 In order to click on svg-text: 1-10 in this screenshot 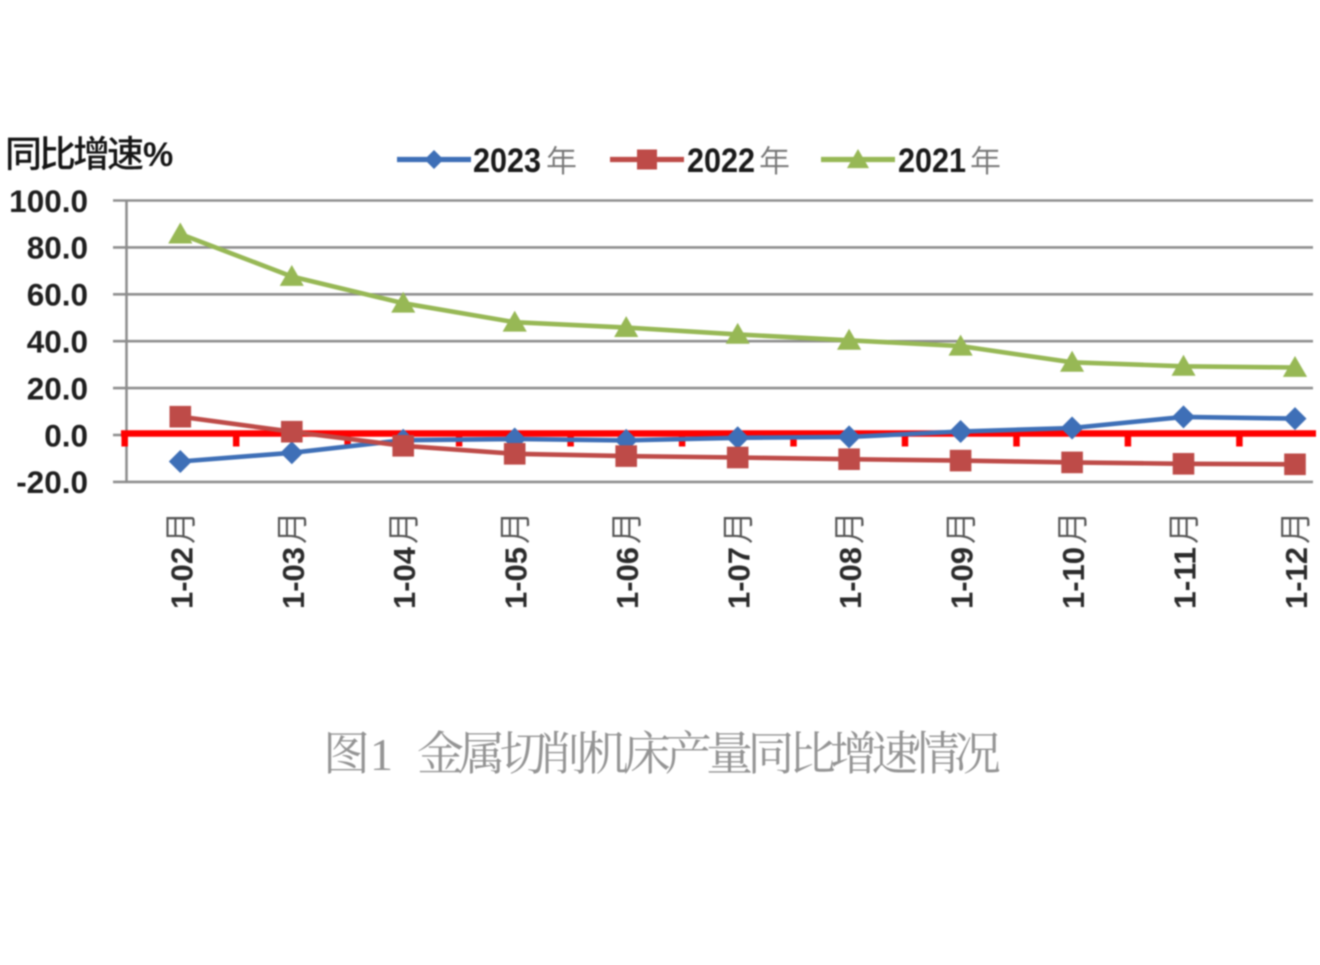, I will do `click(1073, 578)`.